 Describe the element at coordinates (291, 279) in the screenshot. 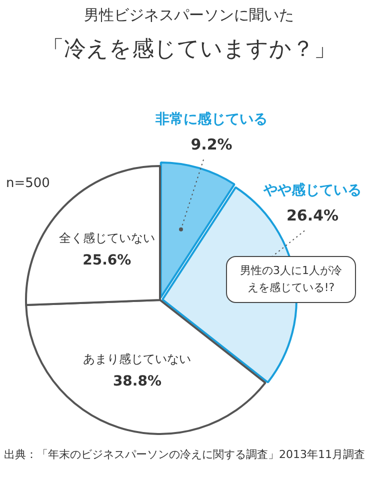

I see `text: 男性の3人に1人が冷えを感じている!?` at that location.